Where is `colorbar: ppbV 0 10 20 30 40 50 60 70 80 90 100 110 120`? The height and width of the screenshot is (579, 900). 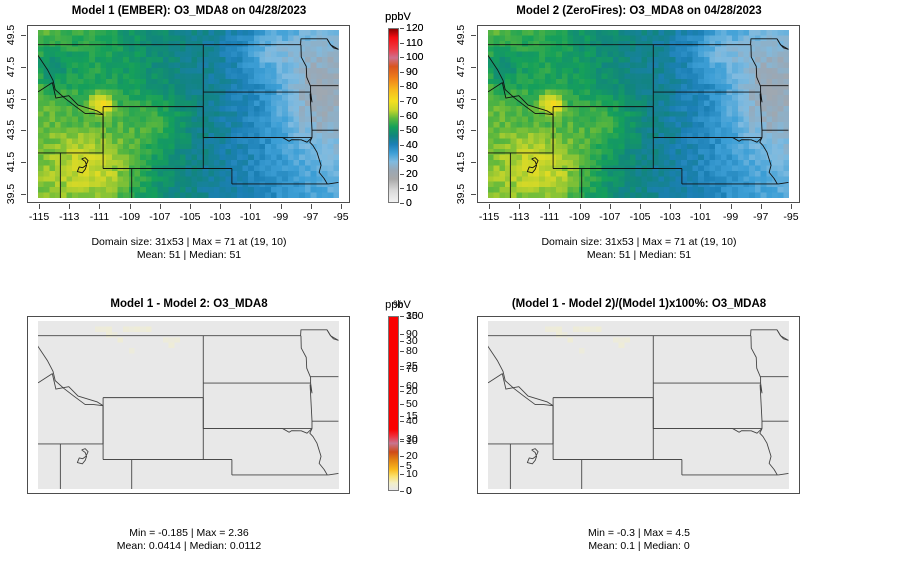 colorbar: ppbV 0 10 20 30 40 50 60 70 80 90 100 110 120 is located at coordinates (416, 117).